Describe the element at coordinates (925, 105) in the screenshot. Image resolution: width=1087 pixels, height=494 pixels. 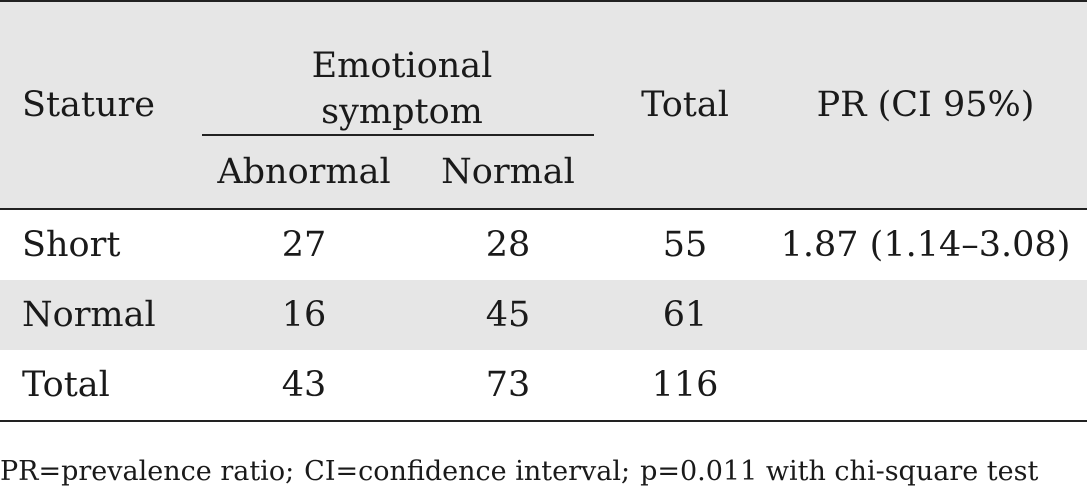
I see `header-pr: PR (CI 95%)` at that location.